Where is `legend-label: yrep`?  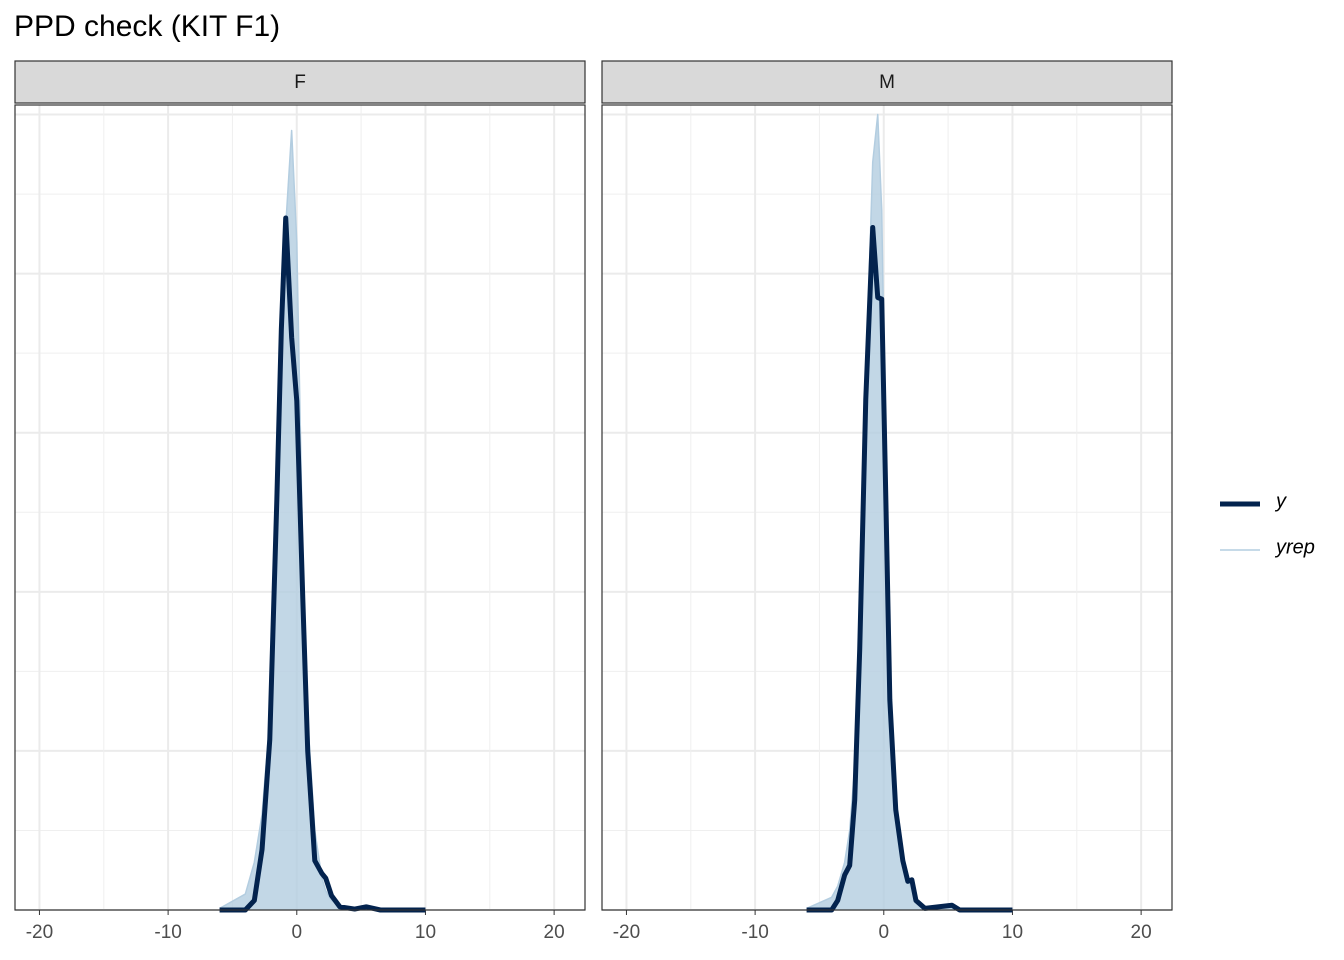
legend-label: yrep is located at coordinates (1294, 547).